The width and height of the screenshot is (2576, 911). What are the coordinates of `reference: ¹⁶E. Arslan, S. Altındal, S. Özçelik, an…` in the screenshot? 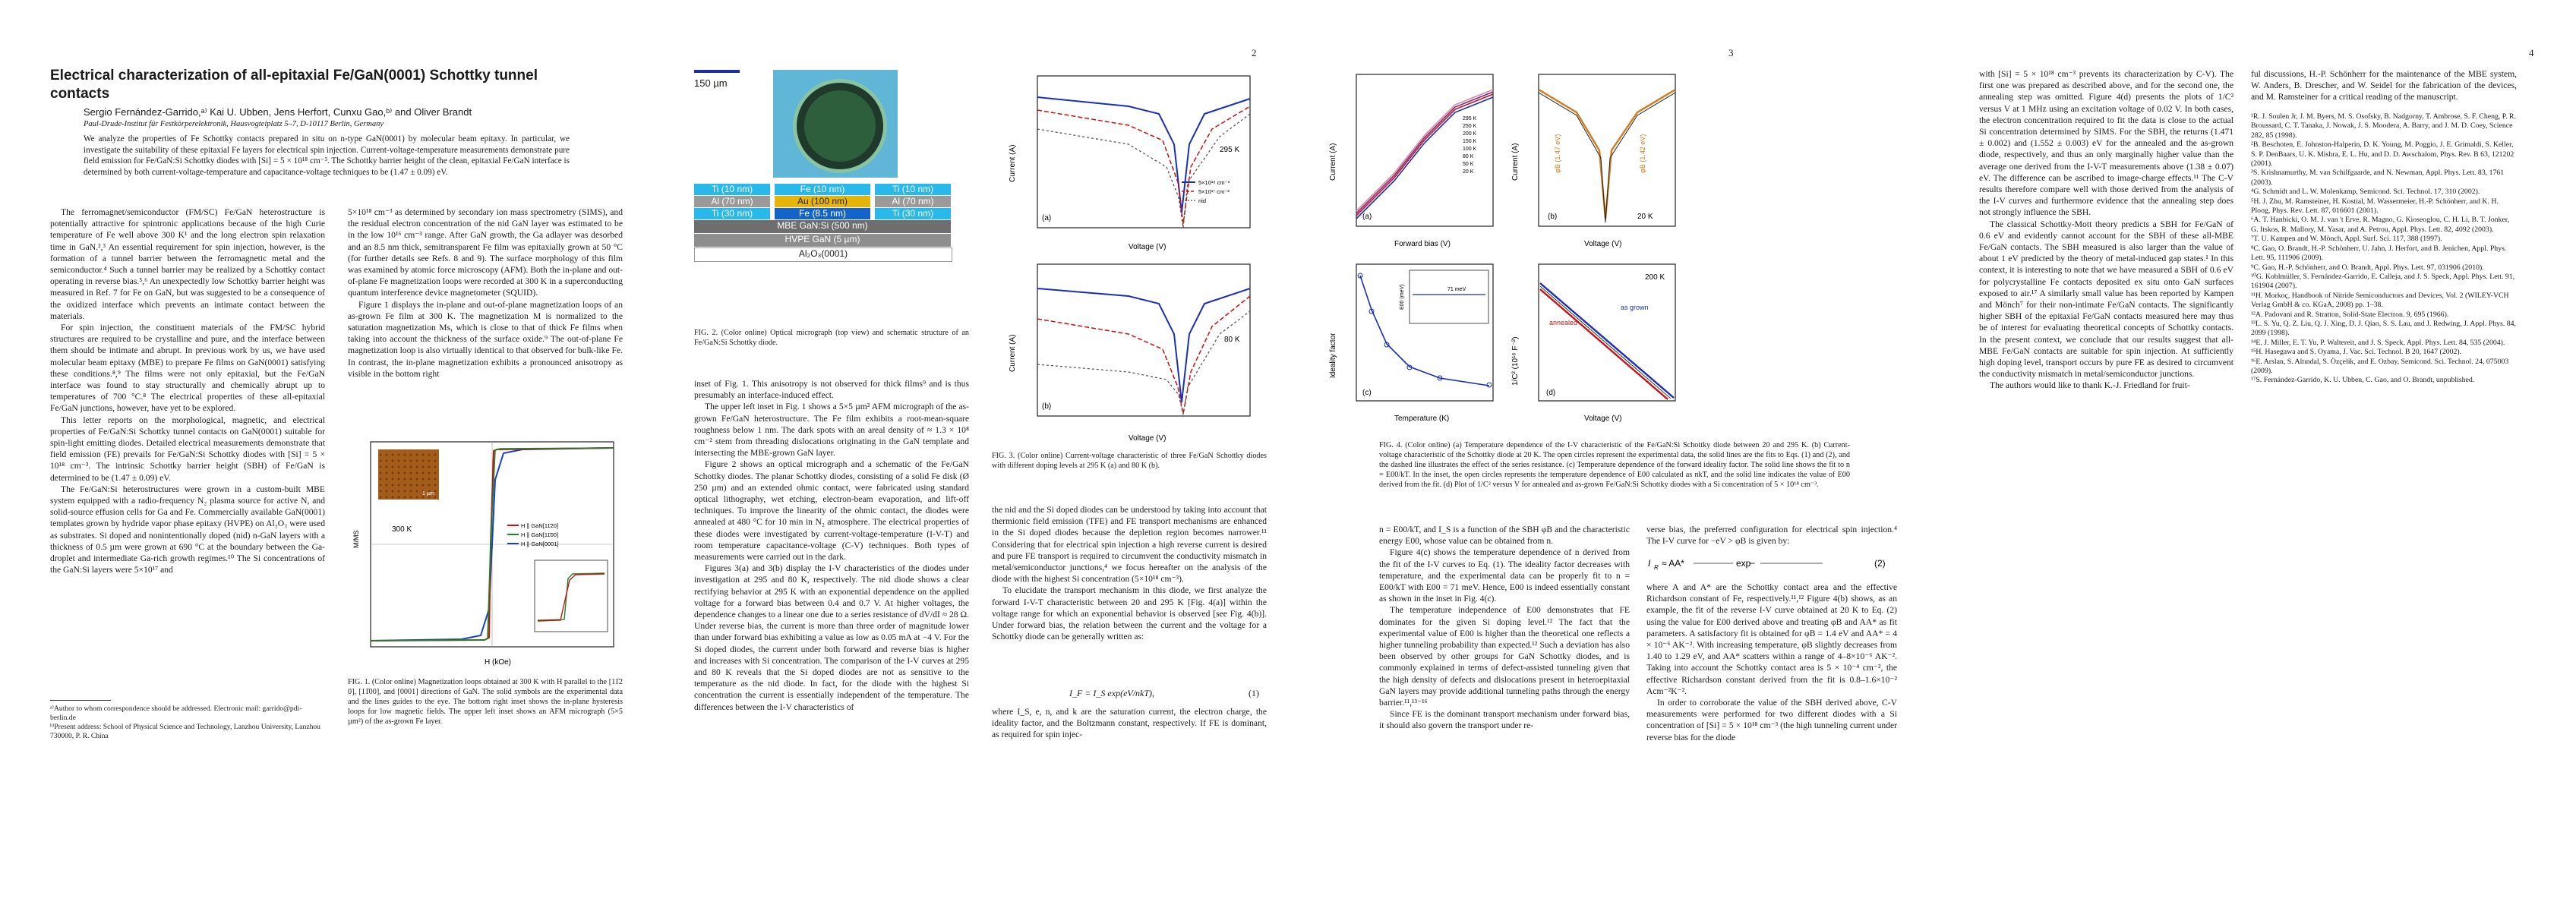 It's located at (2380, 366).